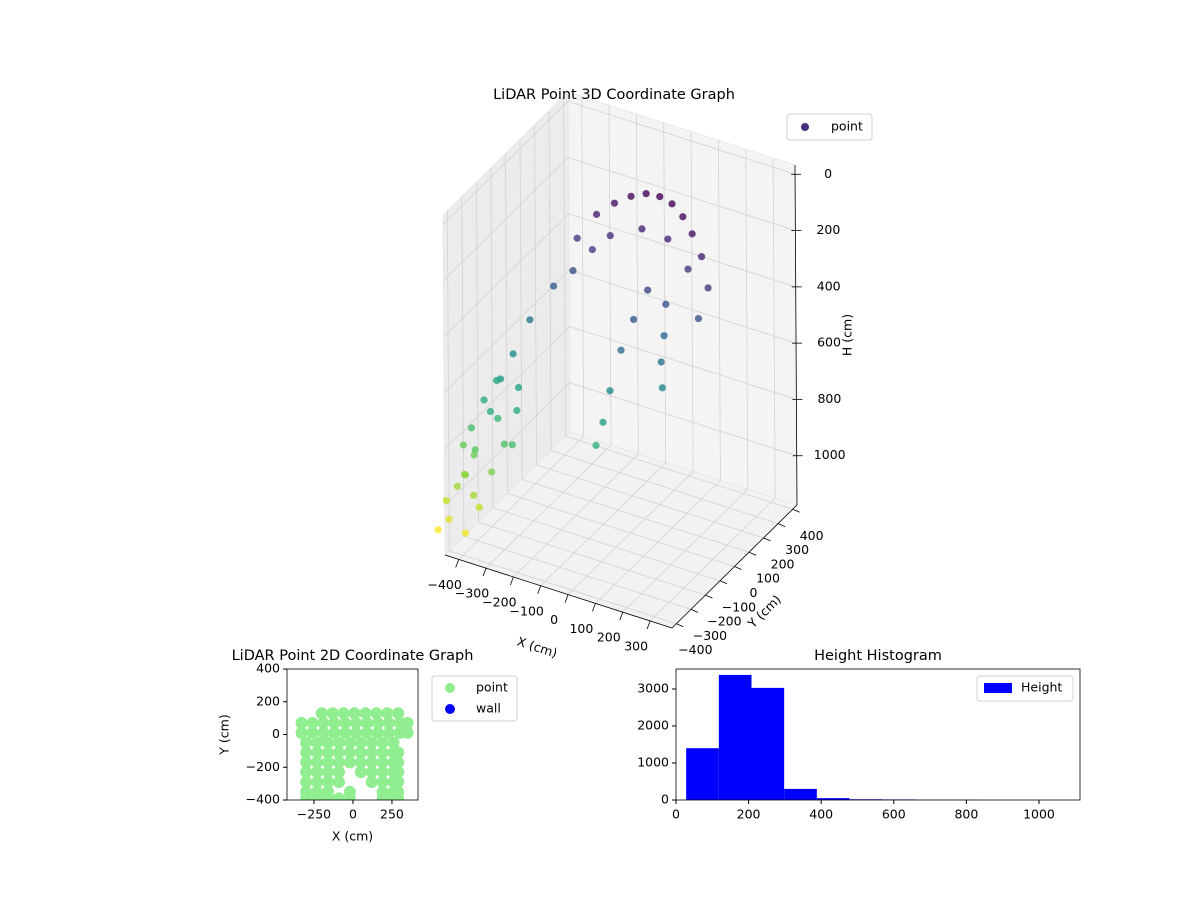 The width and height of the screenshot is (1200, 900). I want to click on chart-title: Height Histogram, so click(878, 656).